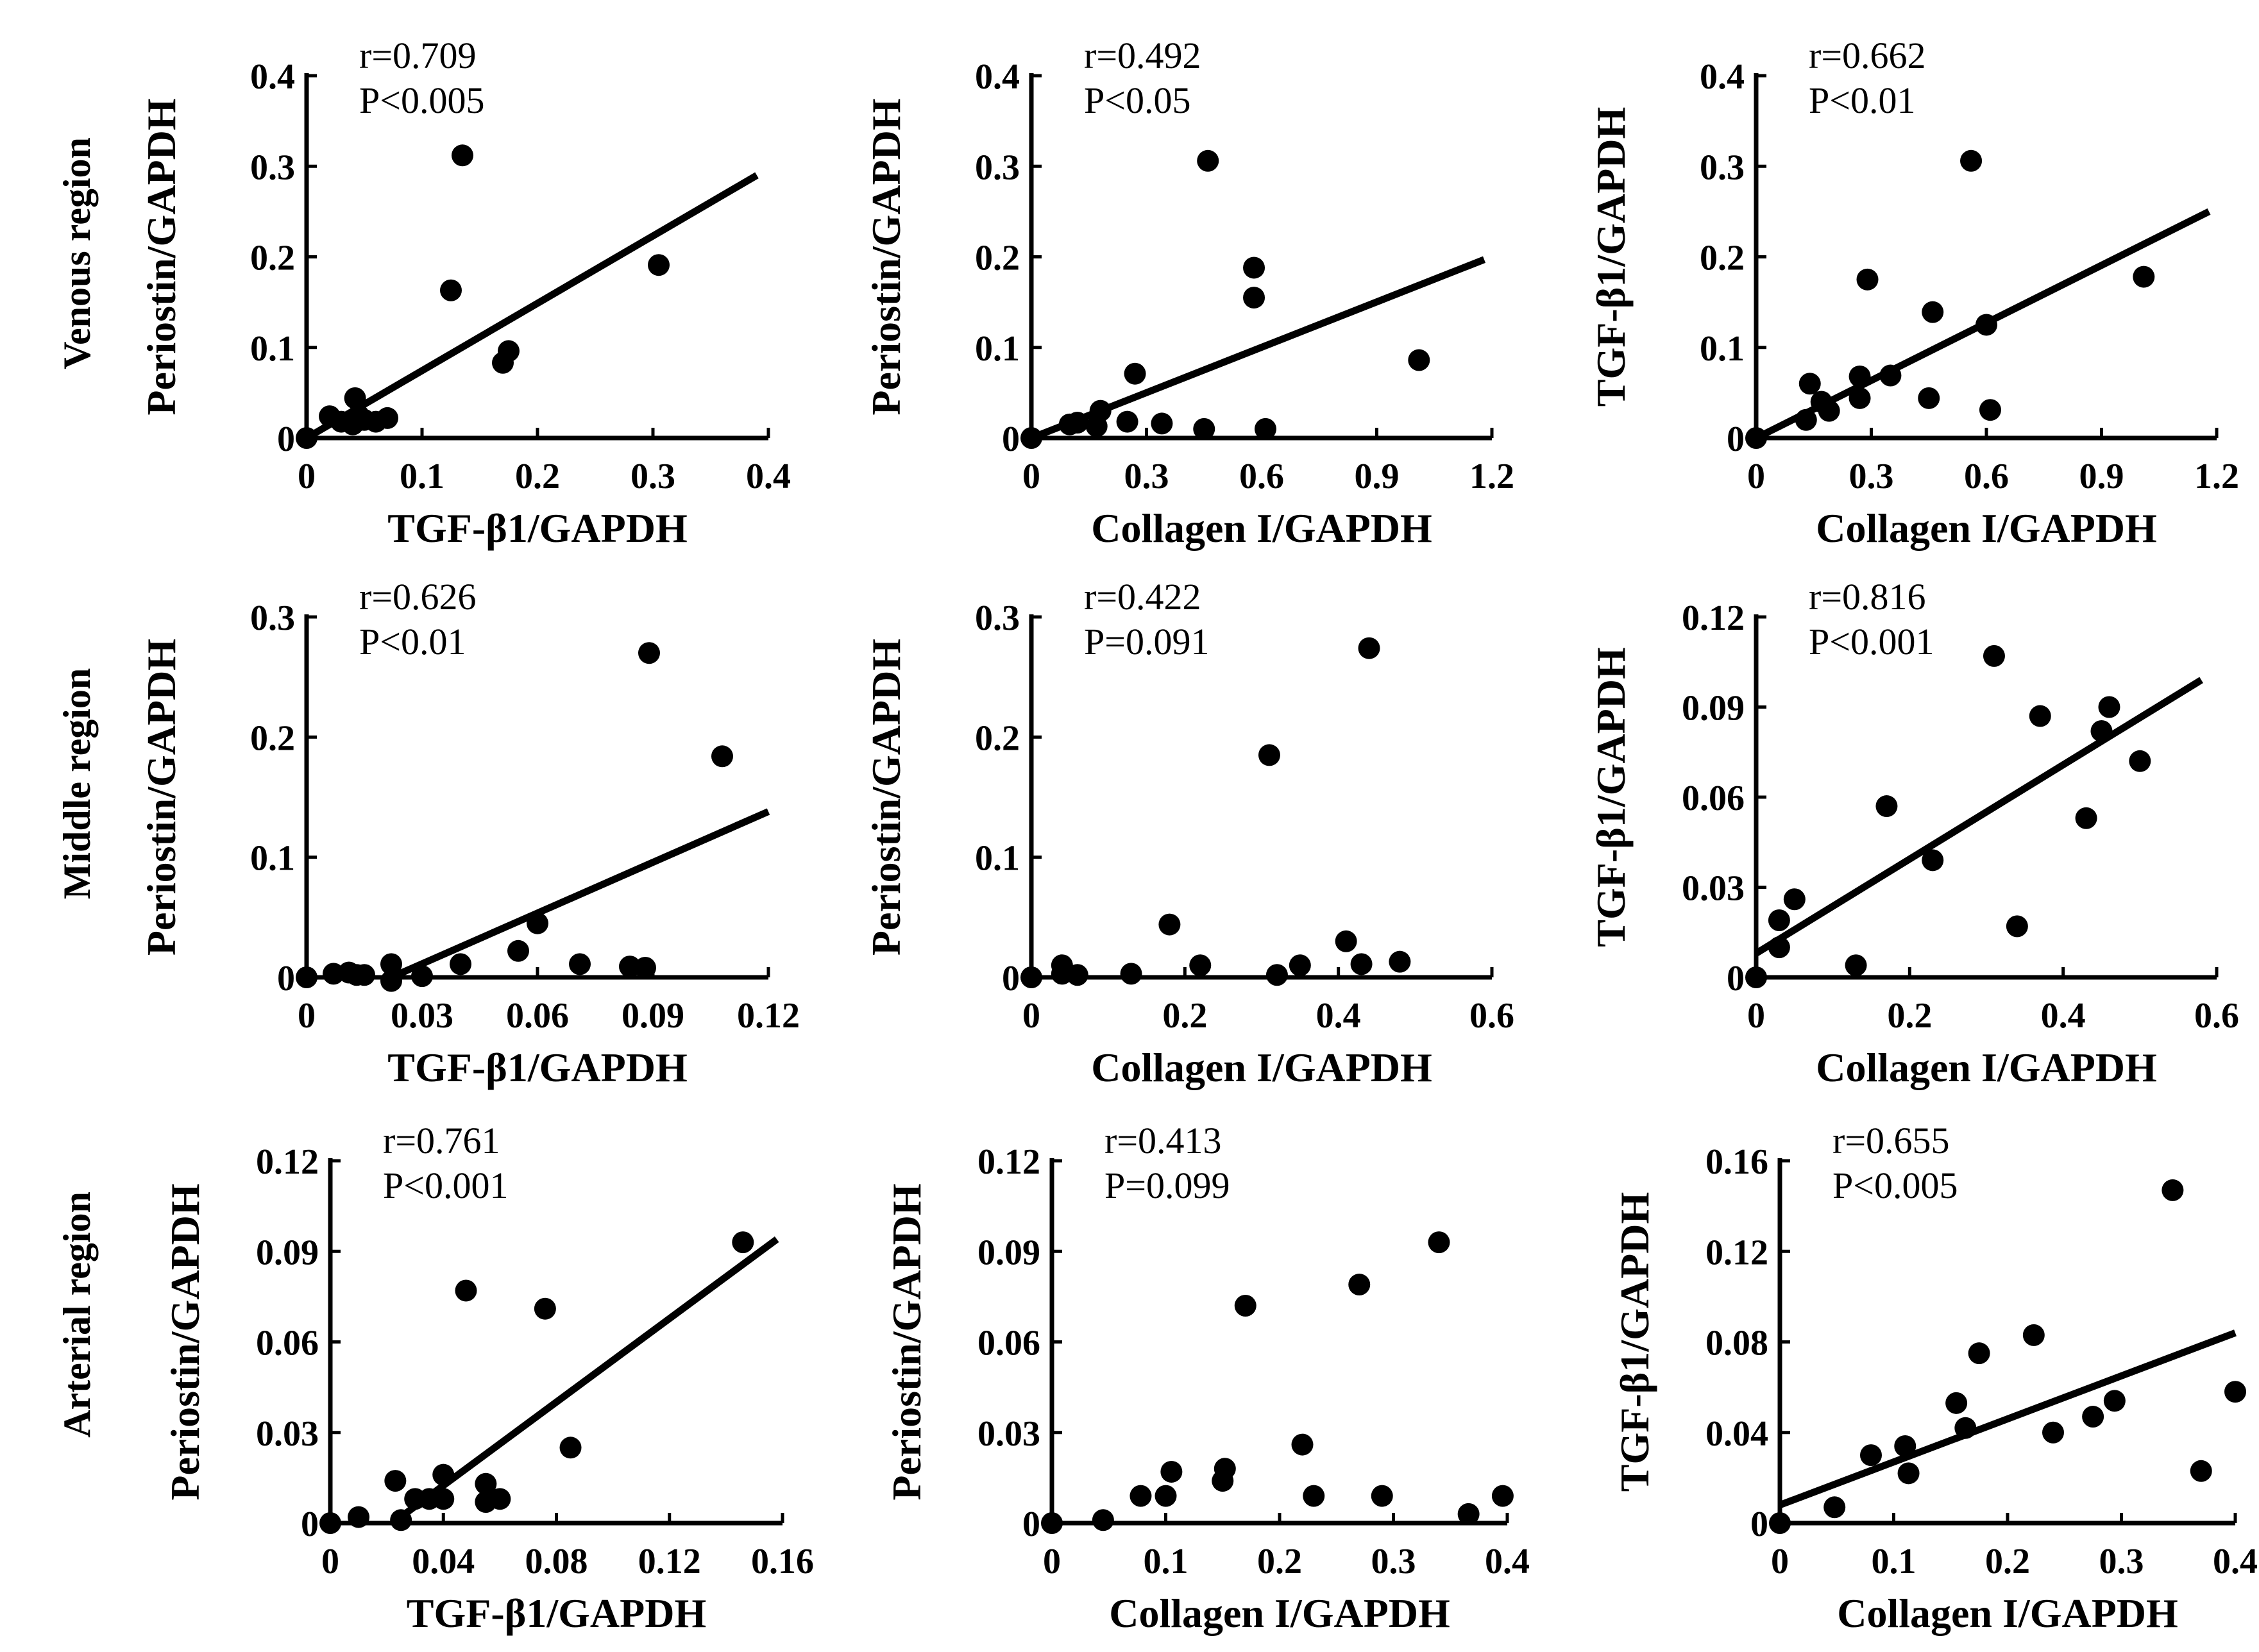  What do you see at coordinates (1142, 597) in the screenshot?
I see `correlation-r: r=0.422` at bounding box center [1142, 597].